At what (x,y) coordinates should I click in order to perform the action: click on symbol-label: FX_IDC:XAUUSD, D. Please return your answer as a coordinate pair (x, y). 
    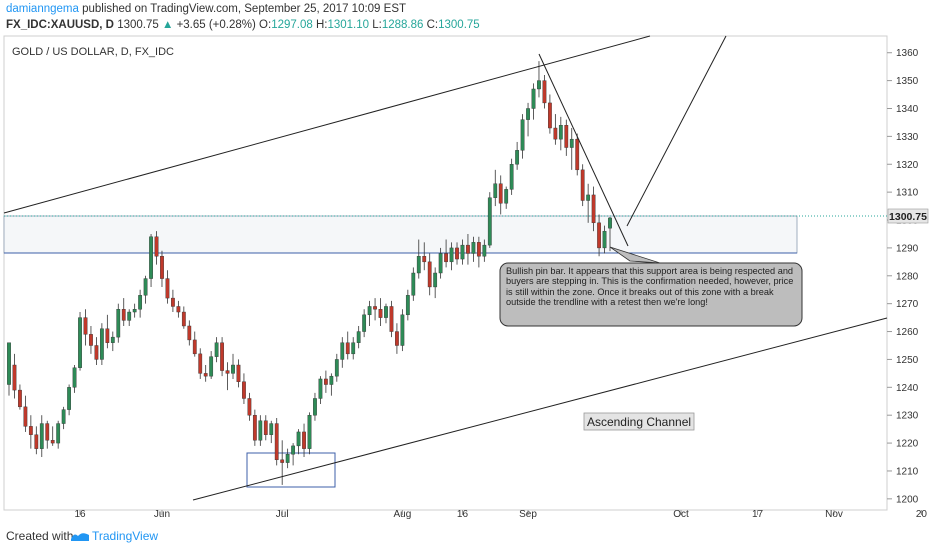
    Looking at the image, I should click on (60, 25).